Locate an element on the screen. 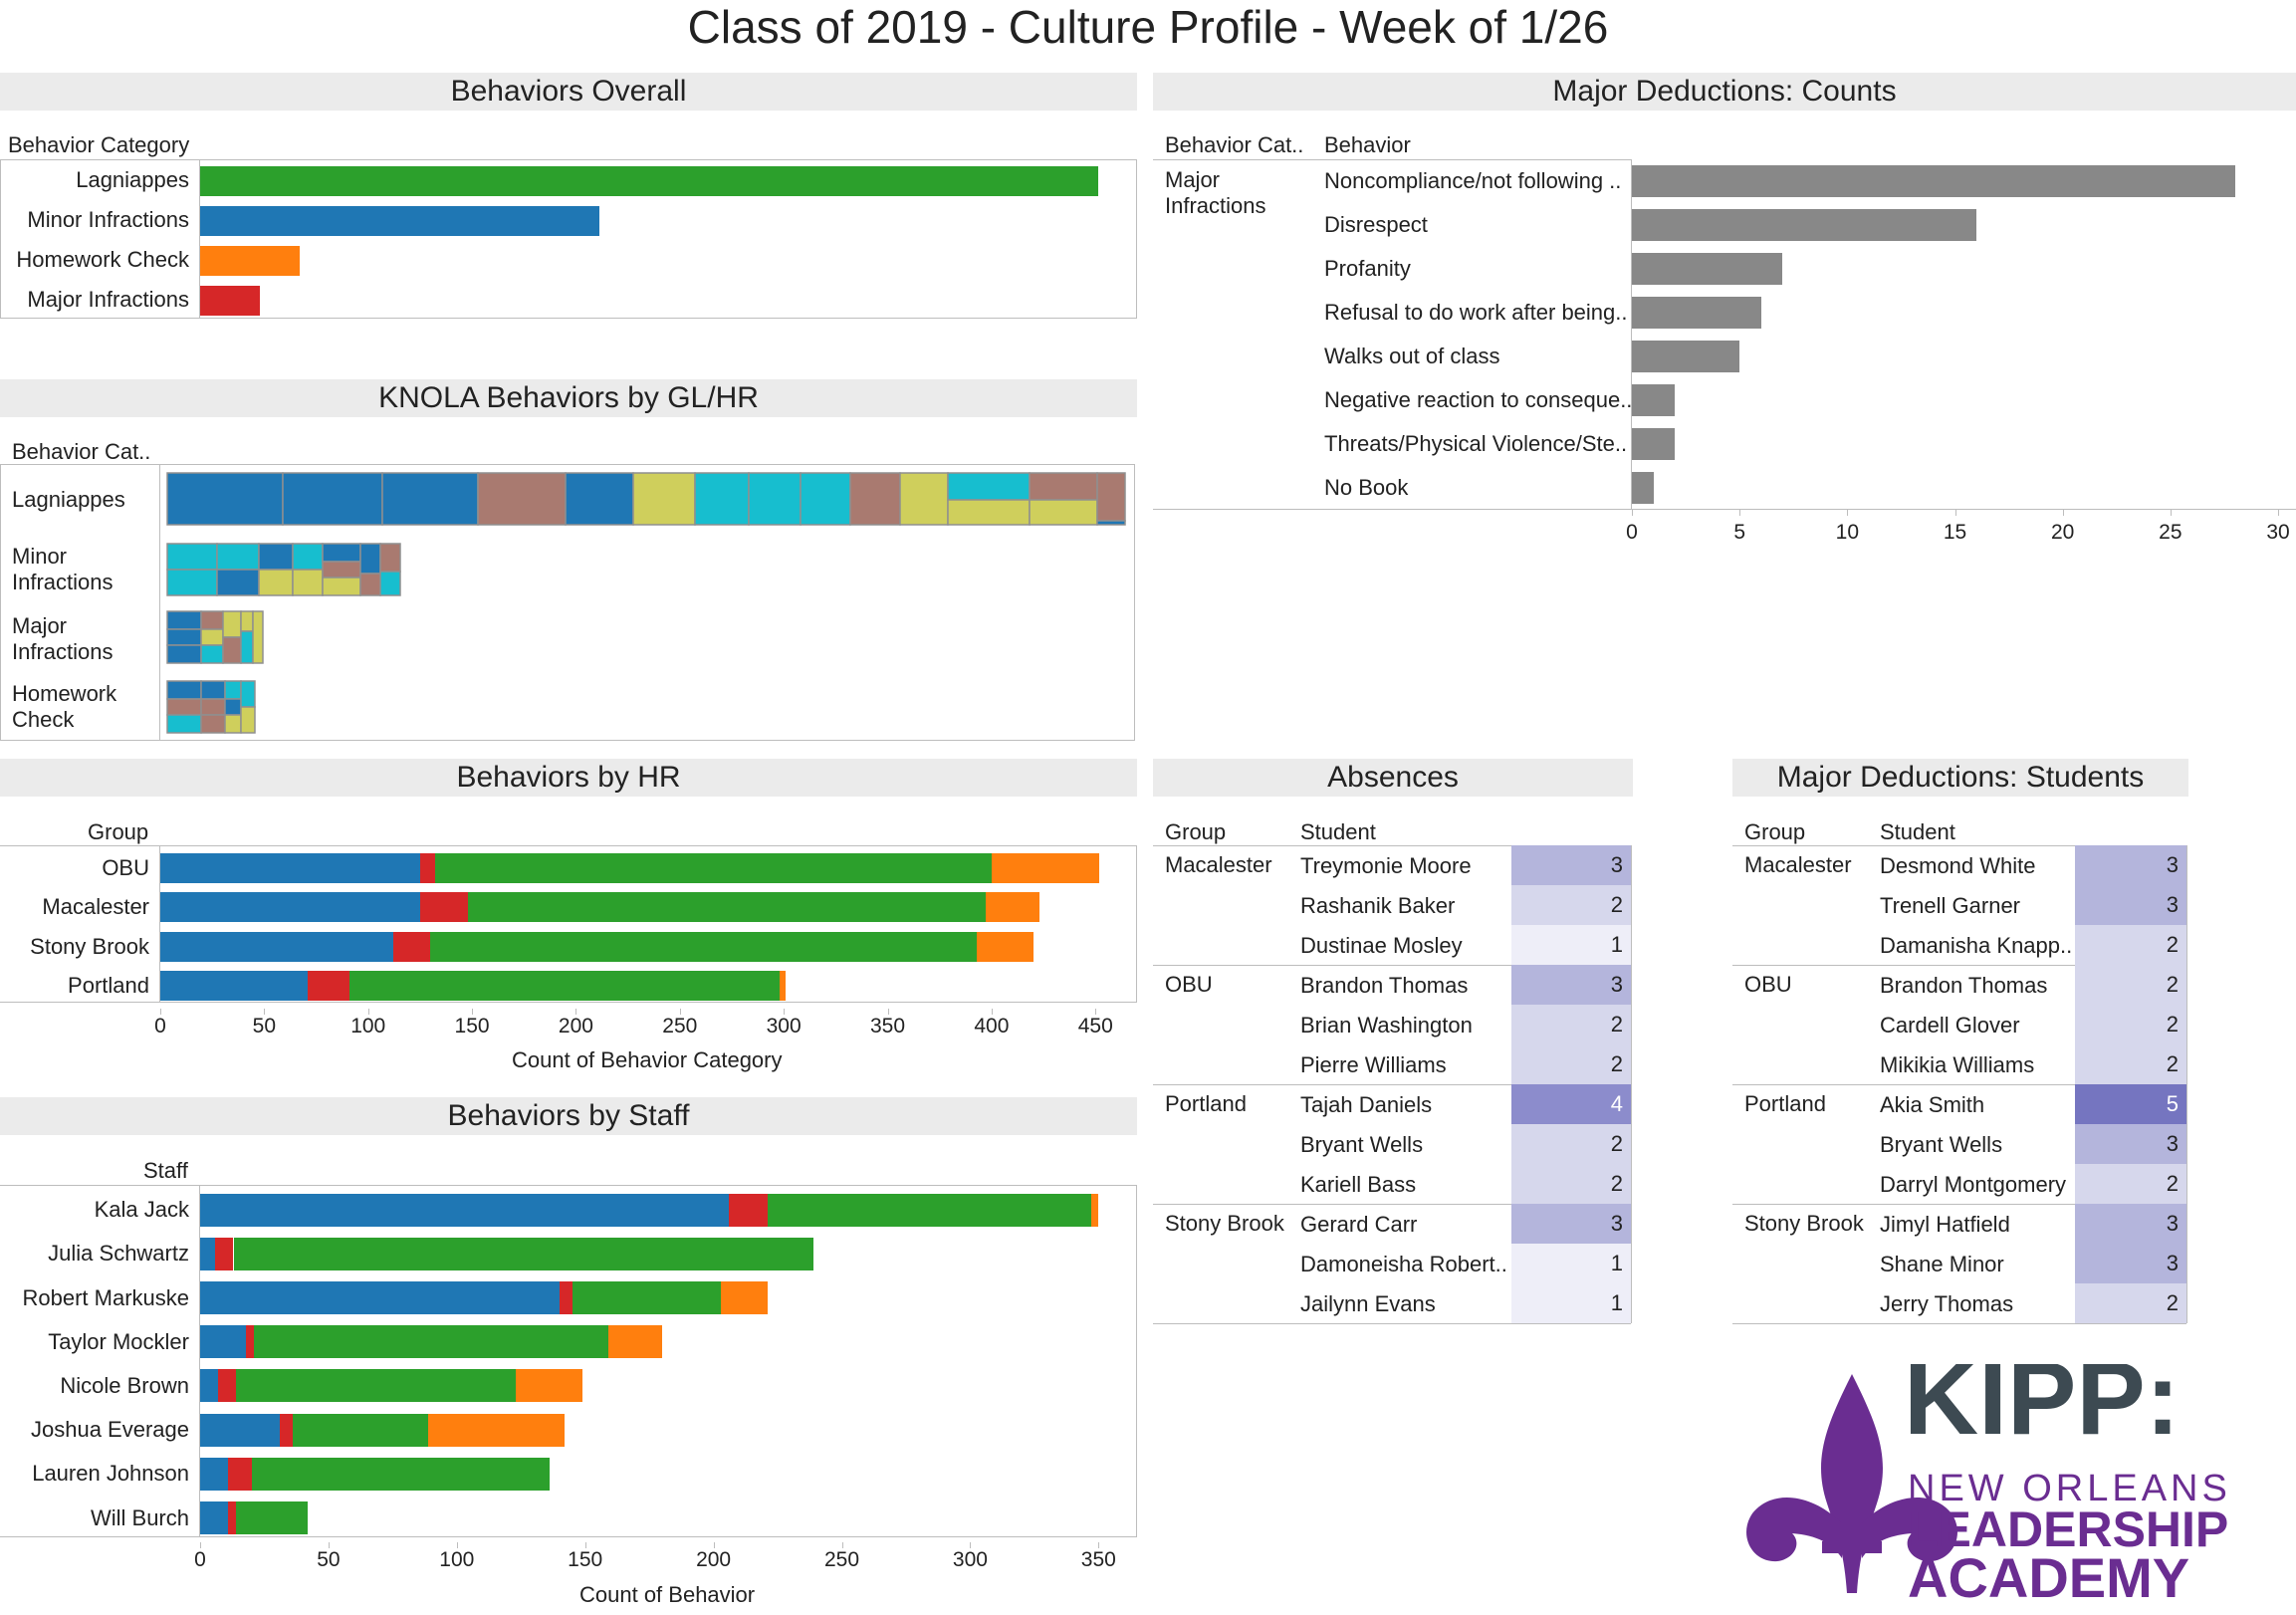 Image resolution: width=2296 pixels, height=1615 pixels. knola-frame is located at coordinates (567, 602).